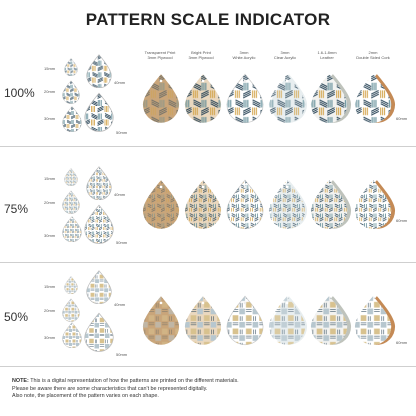 This screenshot has width=416, height=416. What do you see at coordinates (160, 52) in the screenshot?
I see `column-header-line1: Transparent Print` at bounding box center [160, 52].